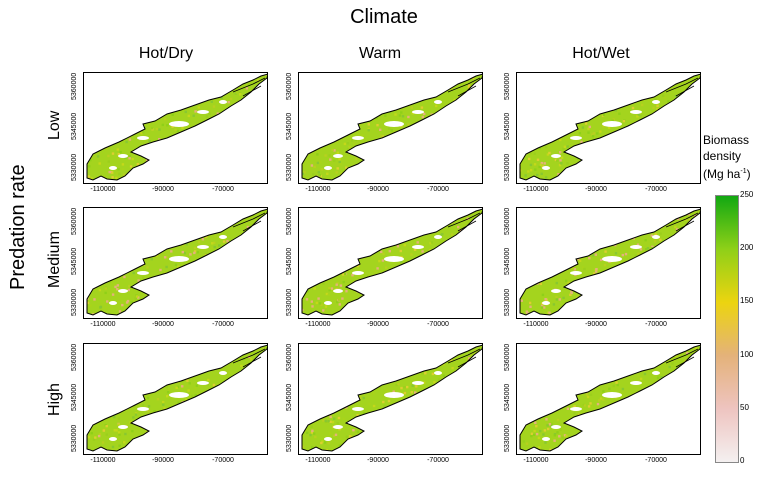 This screenshot has height=480, width=768. I want to click on legend-title: Biomass density (Mg ha-1), so click(727, 157).